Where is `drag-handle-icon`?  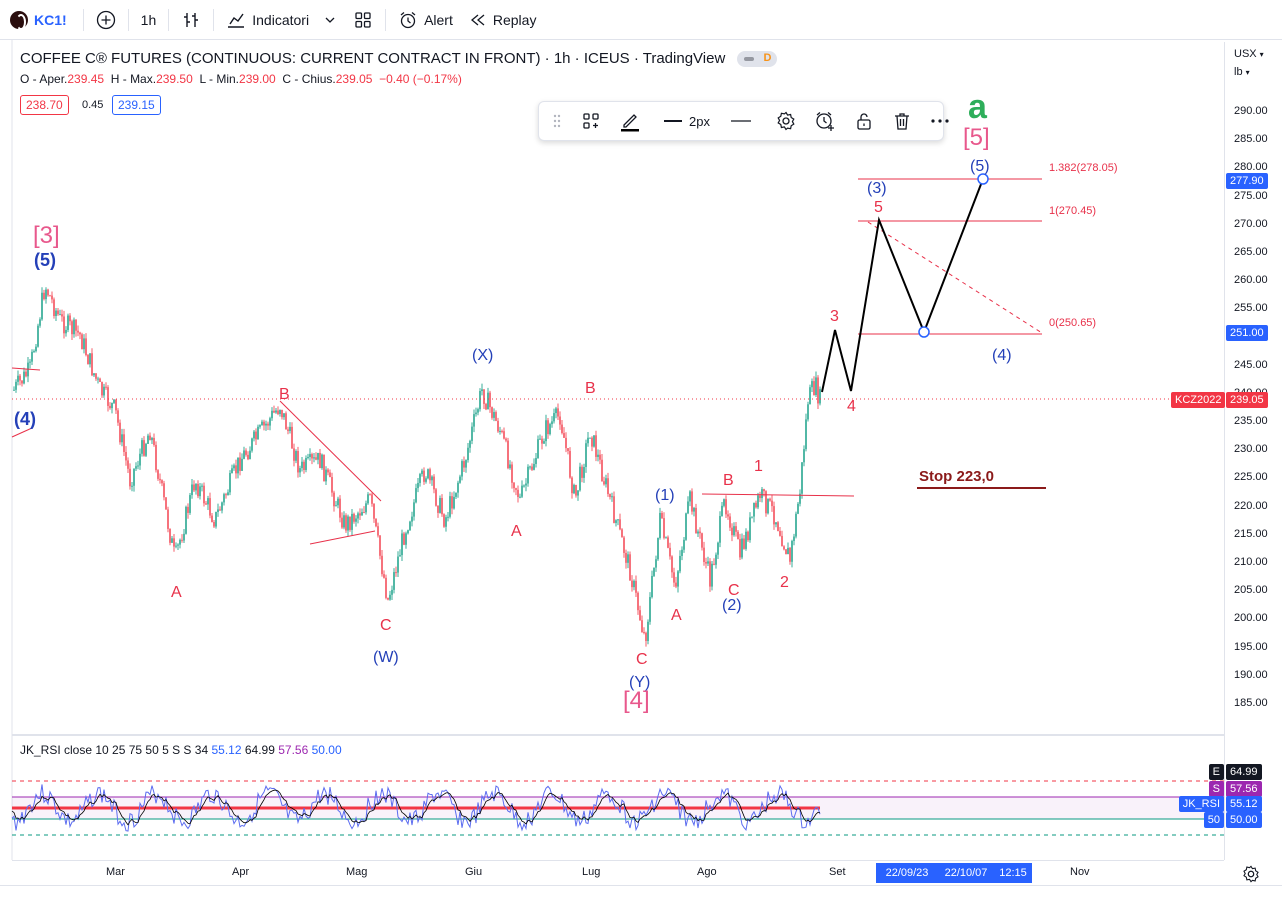
drag-handle-icon is located at coordinates (557, 121).